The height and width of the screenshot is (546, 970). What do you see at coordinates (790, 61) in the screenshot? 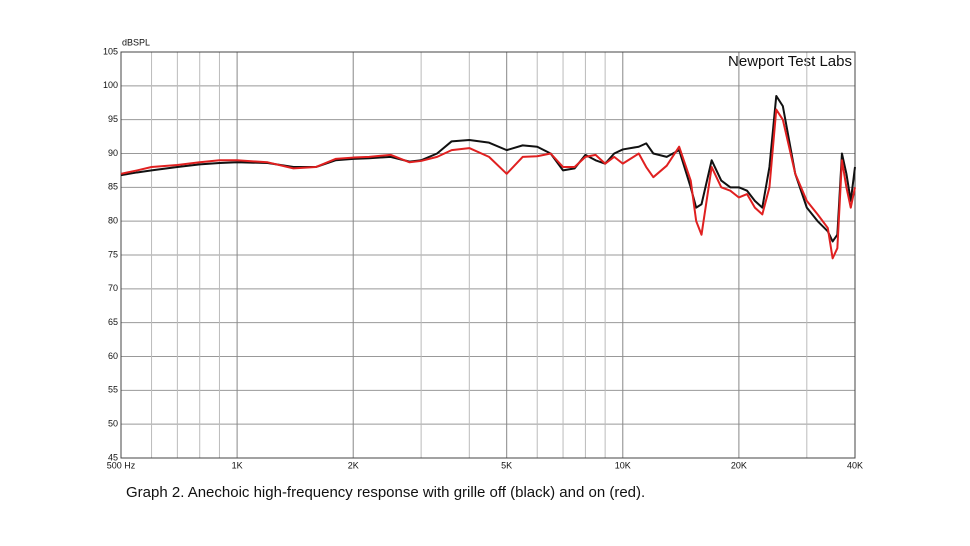
I see `annotation: Newport Test Labs` at bounding box center [790, 61].